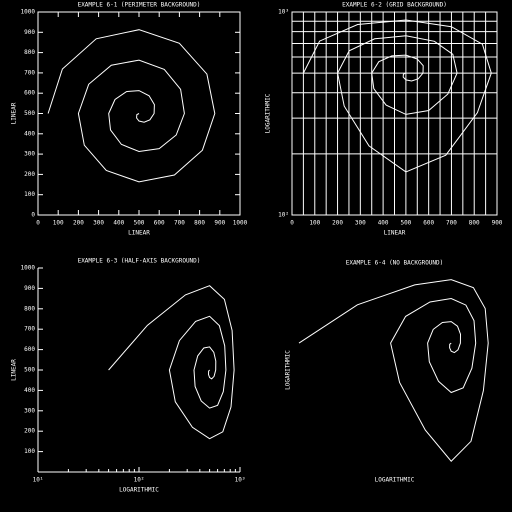  I want to click on x-tick-label: 10², so click(139, 480).